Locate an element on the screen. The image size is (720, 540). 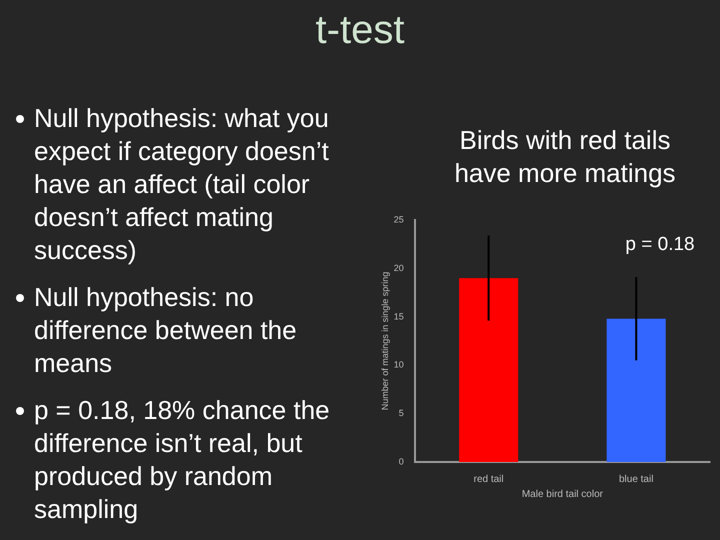
annotation: p = 0.18 is located at coordinates (660, 245).